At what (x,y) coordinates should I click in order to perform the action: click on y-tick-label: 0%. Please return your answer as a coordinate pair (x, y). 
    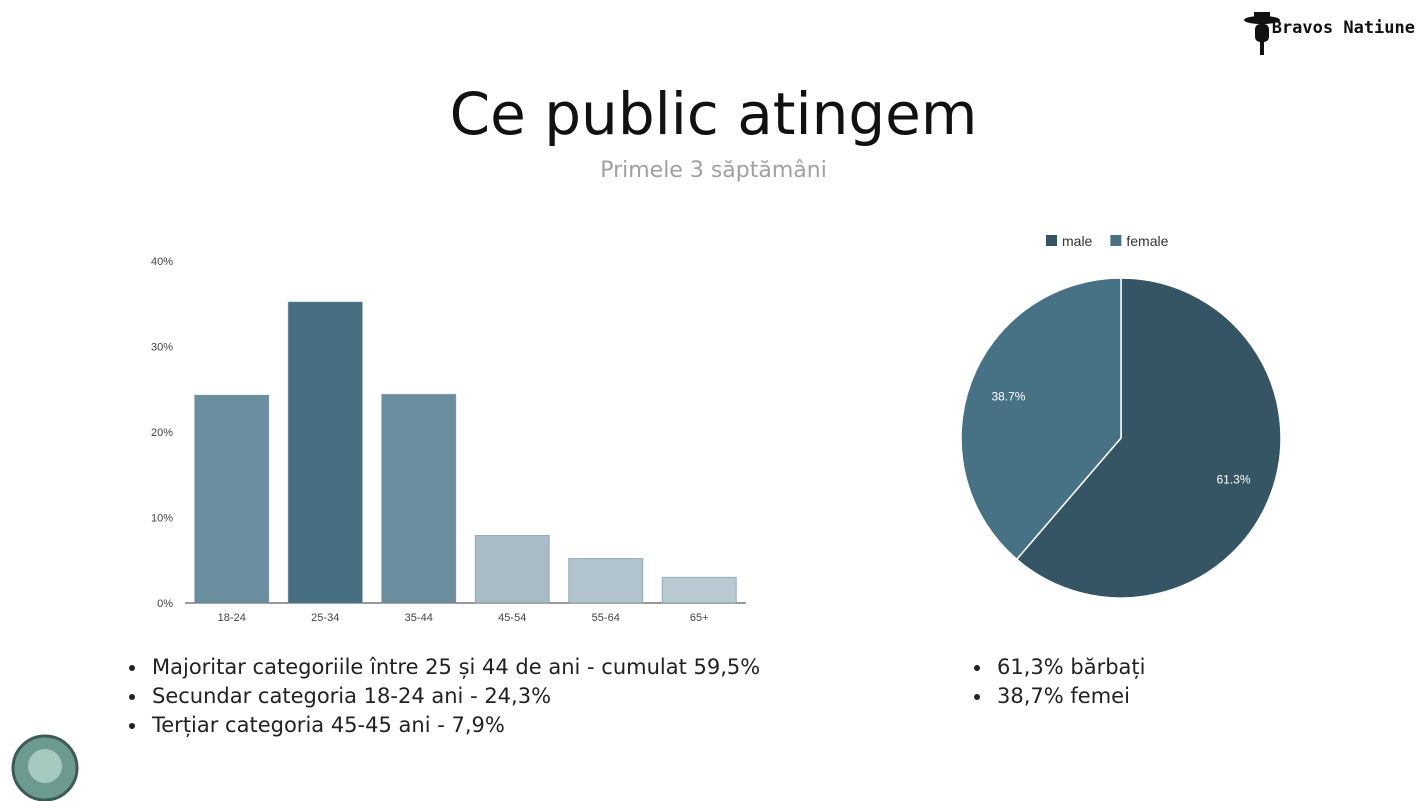
    Looking at the image, I should click on (165, 604).